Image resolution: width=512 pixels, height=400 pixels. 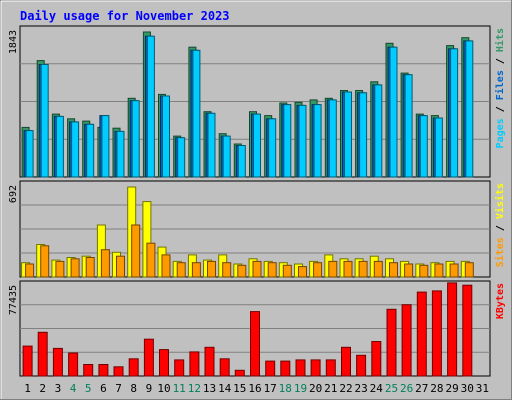 I want to click on x-tick-label: 26, so click(x=406, y=388).